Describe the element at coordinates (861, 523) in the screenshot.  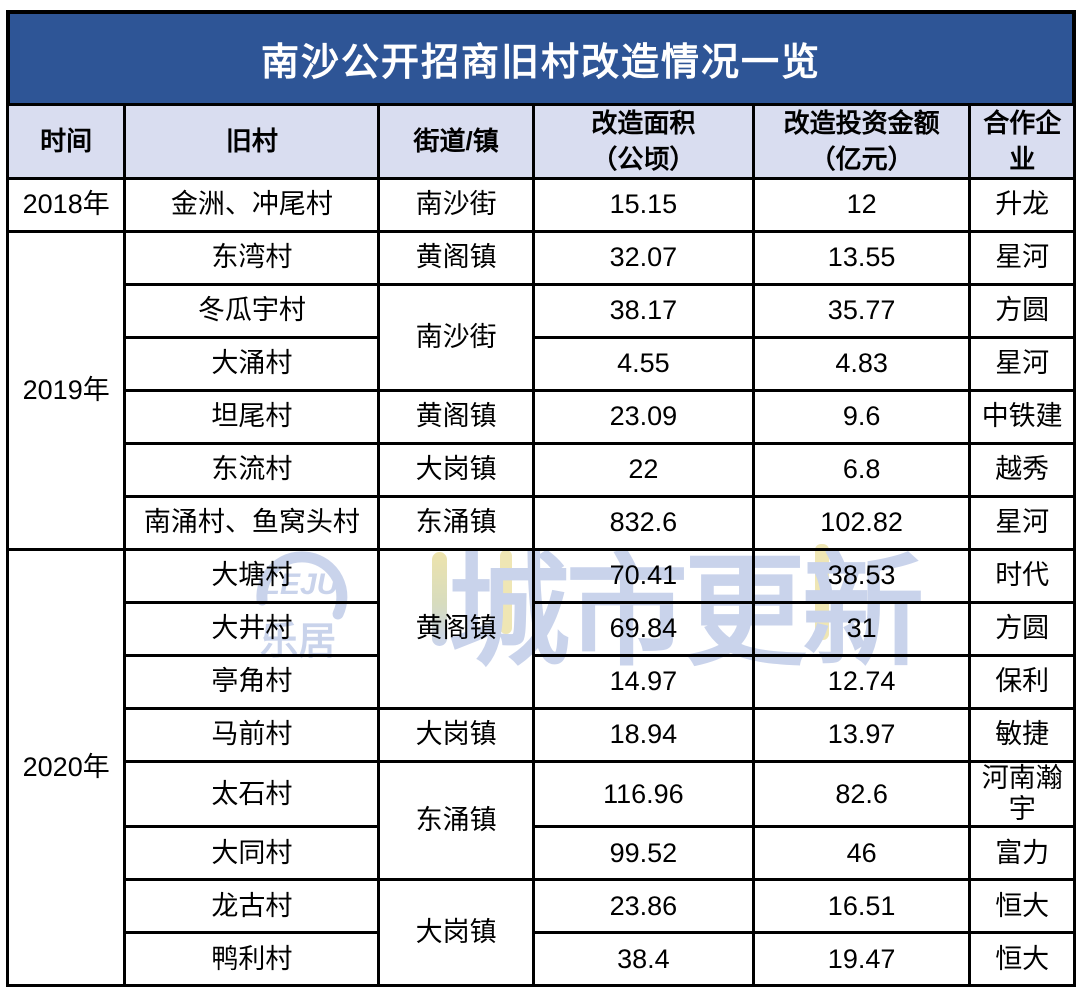
I see `investment-cell: 102.82` at that location.